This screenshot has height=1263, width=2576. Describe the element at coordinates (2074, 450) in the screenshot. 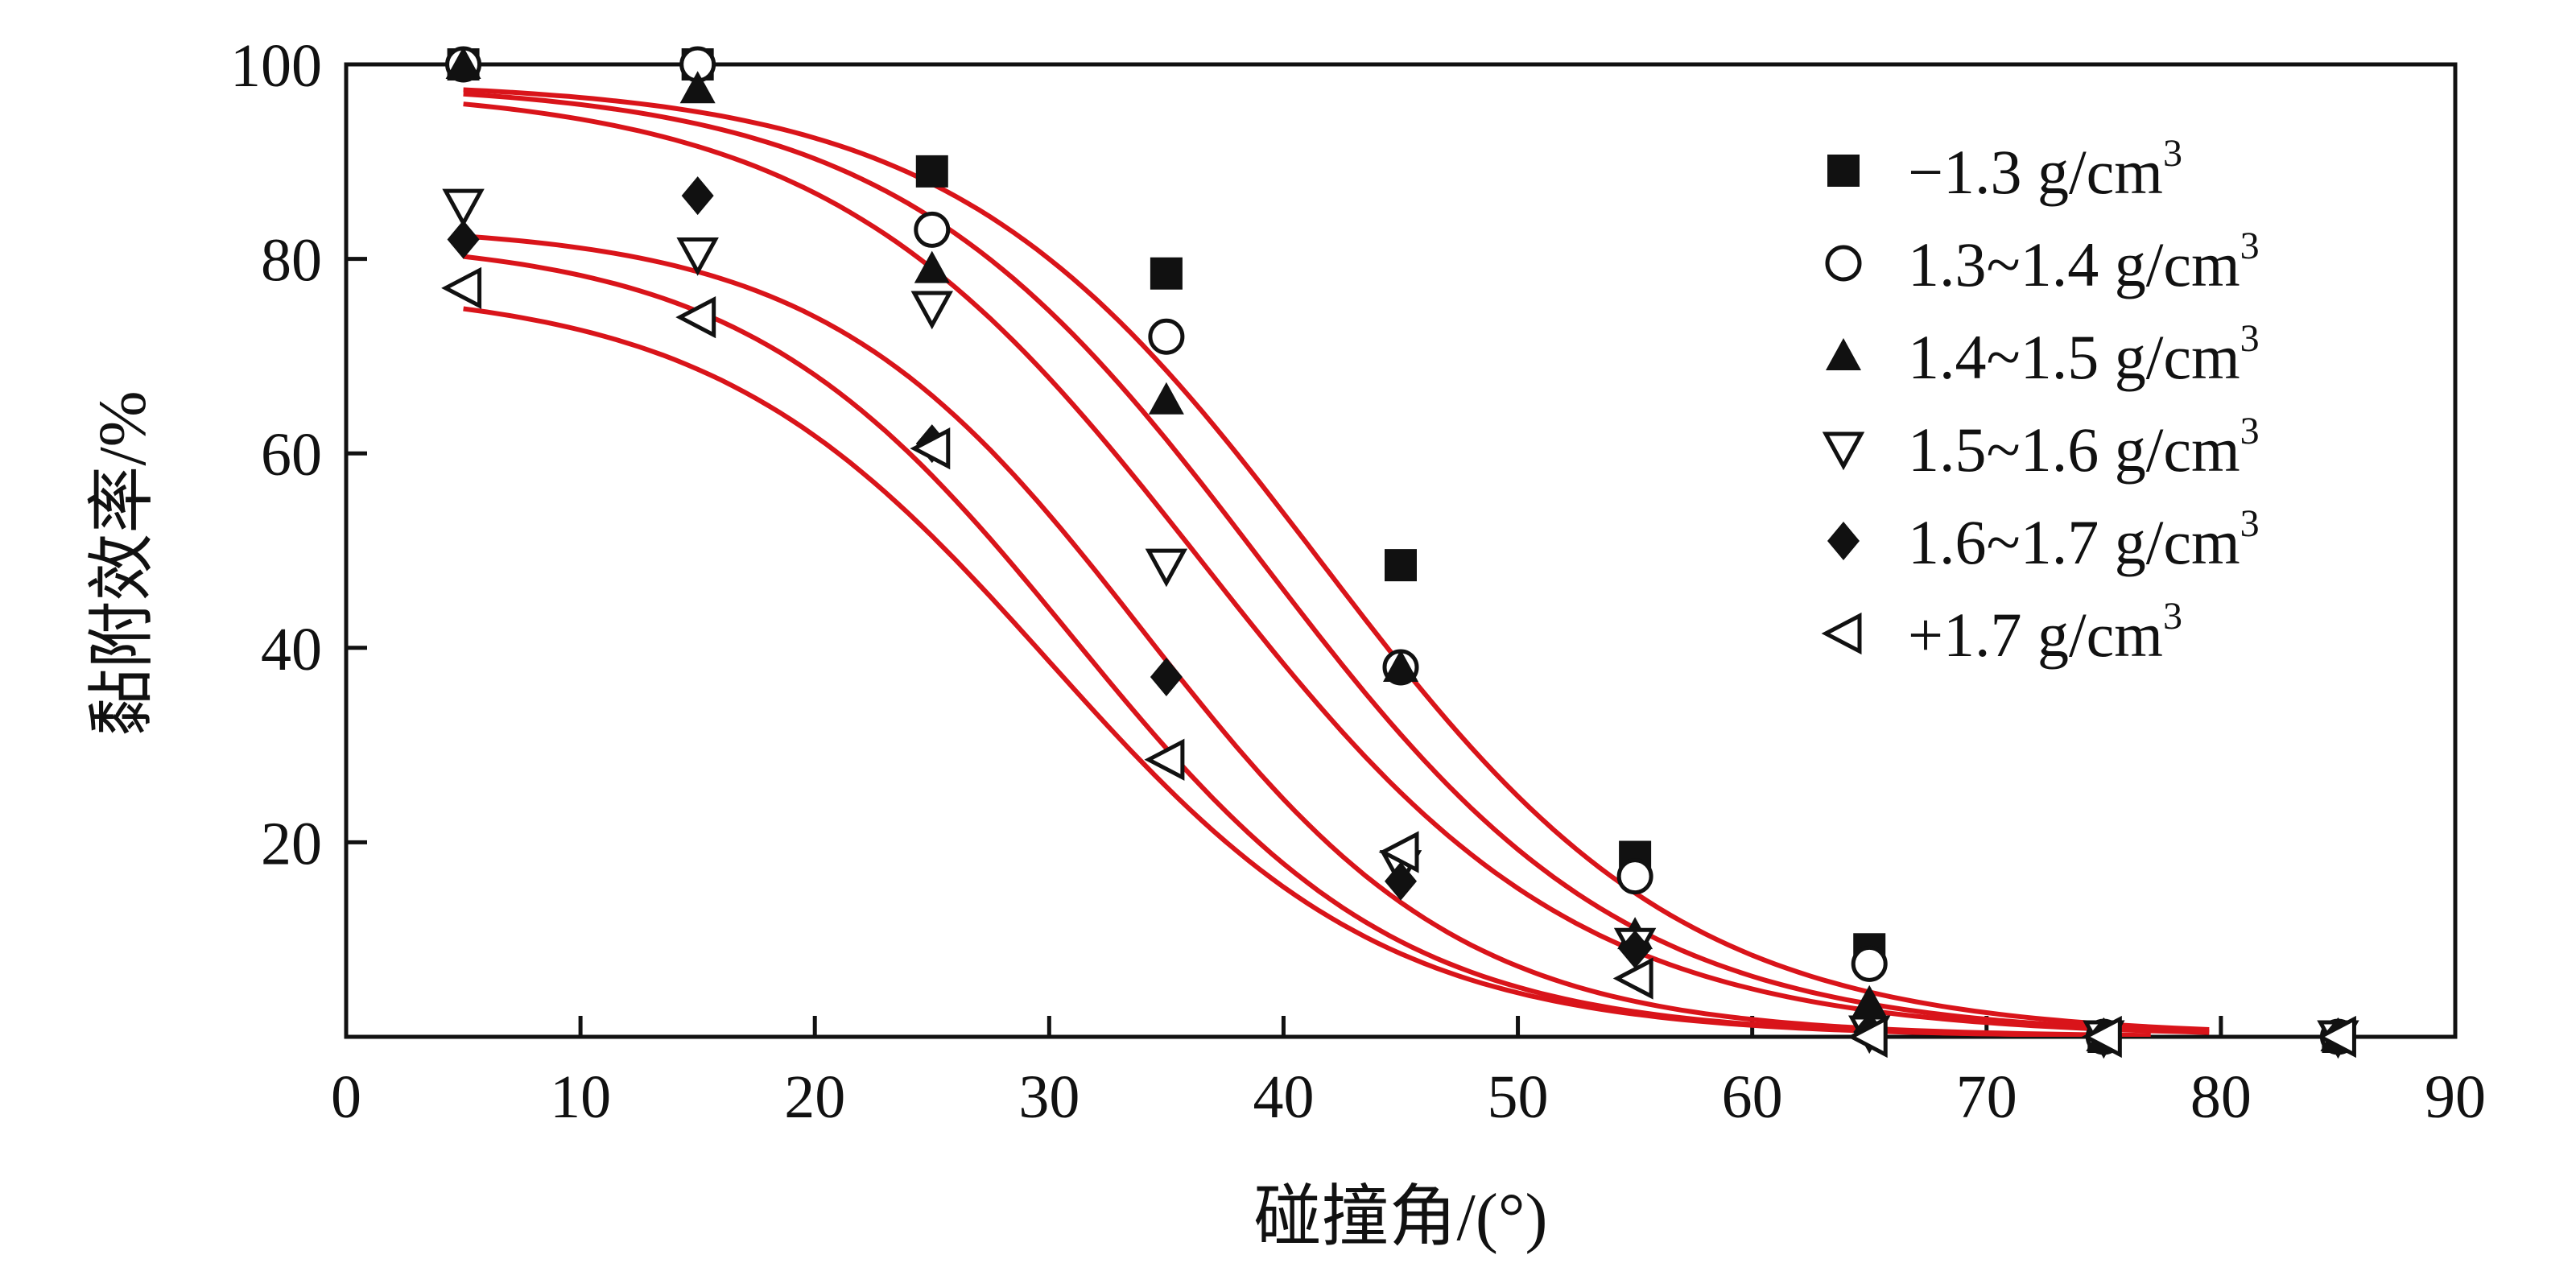

I see `legend-label-text: 1.5~1.6 g/cm` at that location.